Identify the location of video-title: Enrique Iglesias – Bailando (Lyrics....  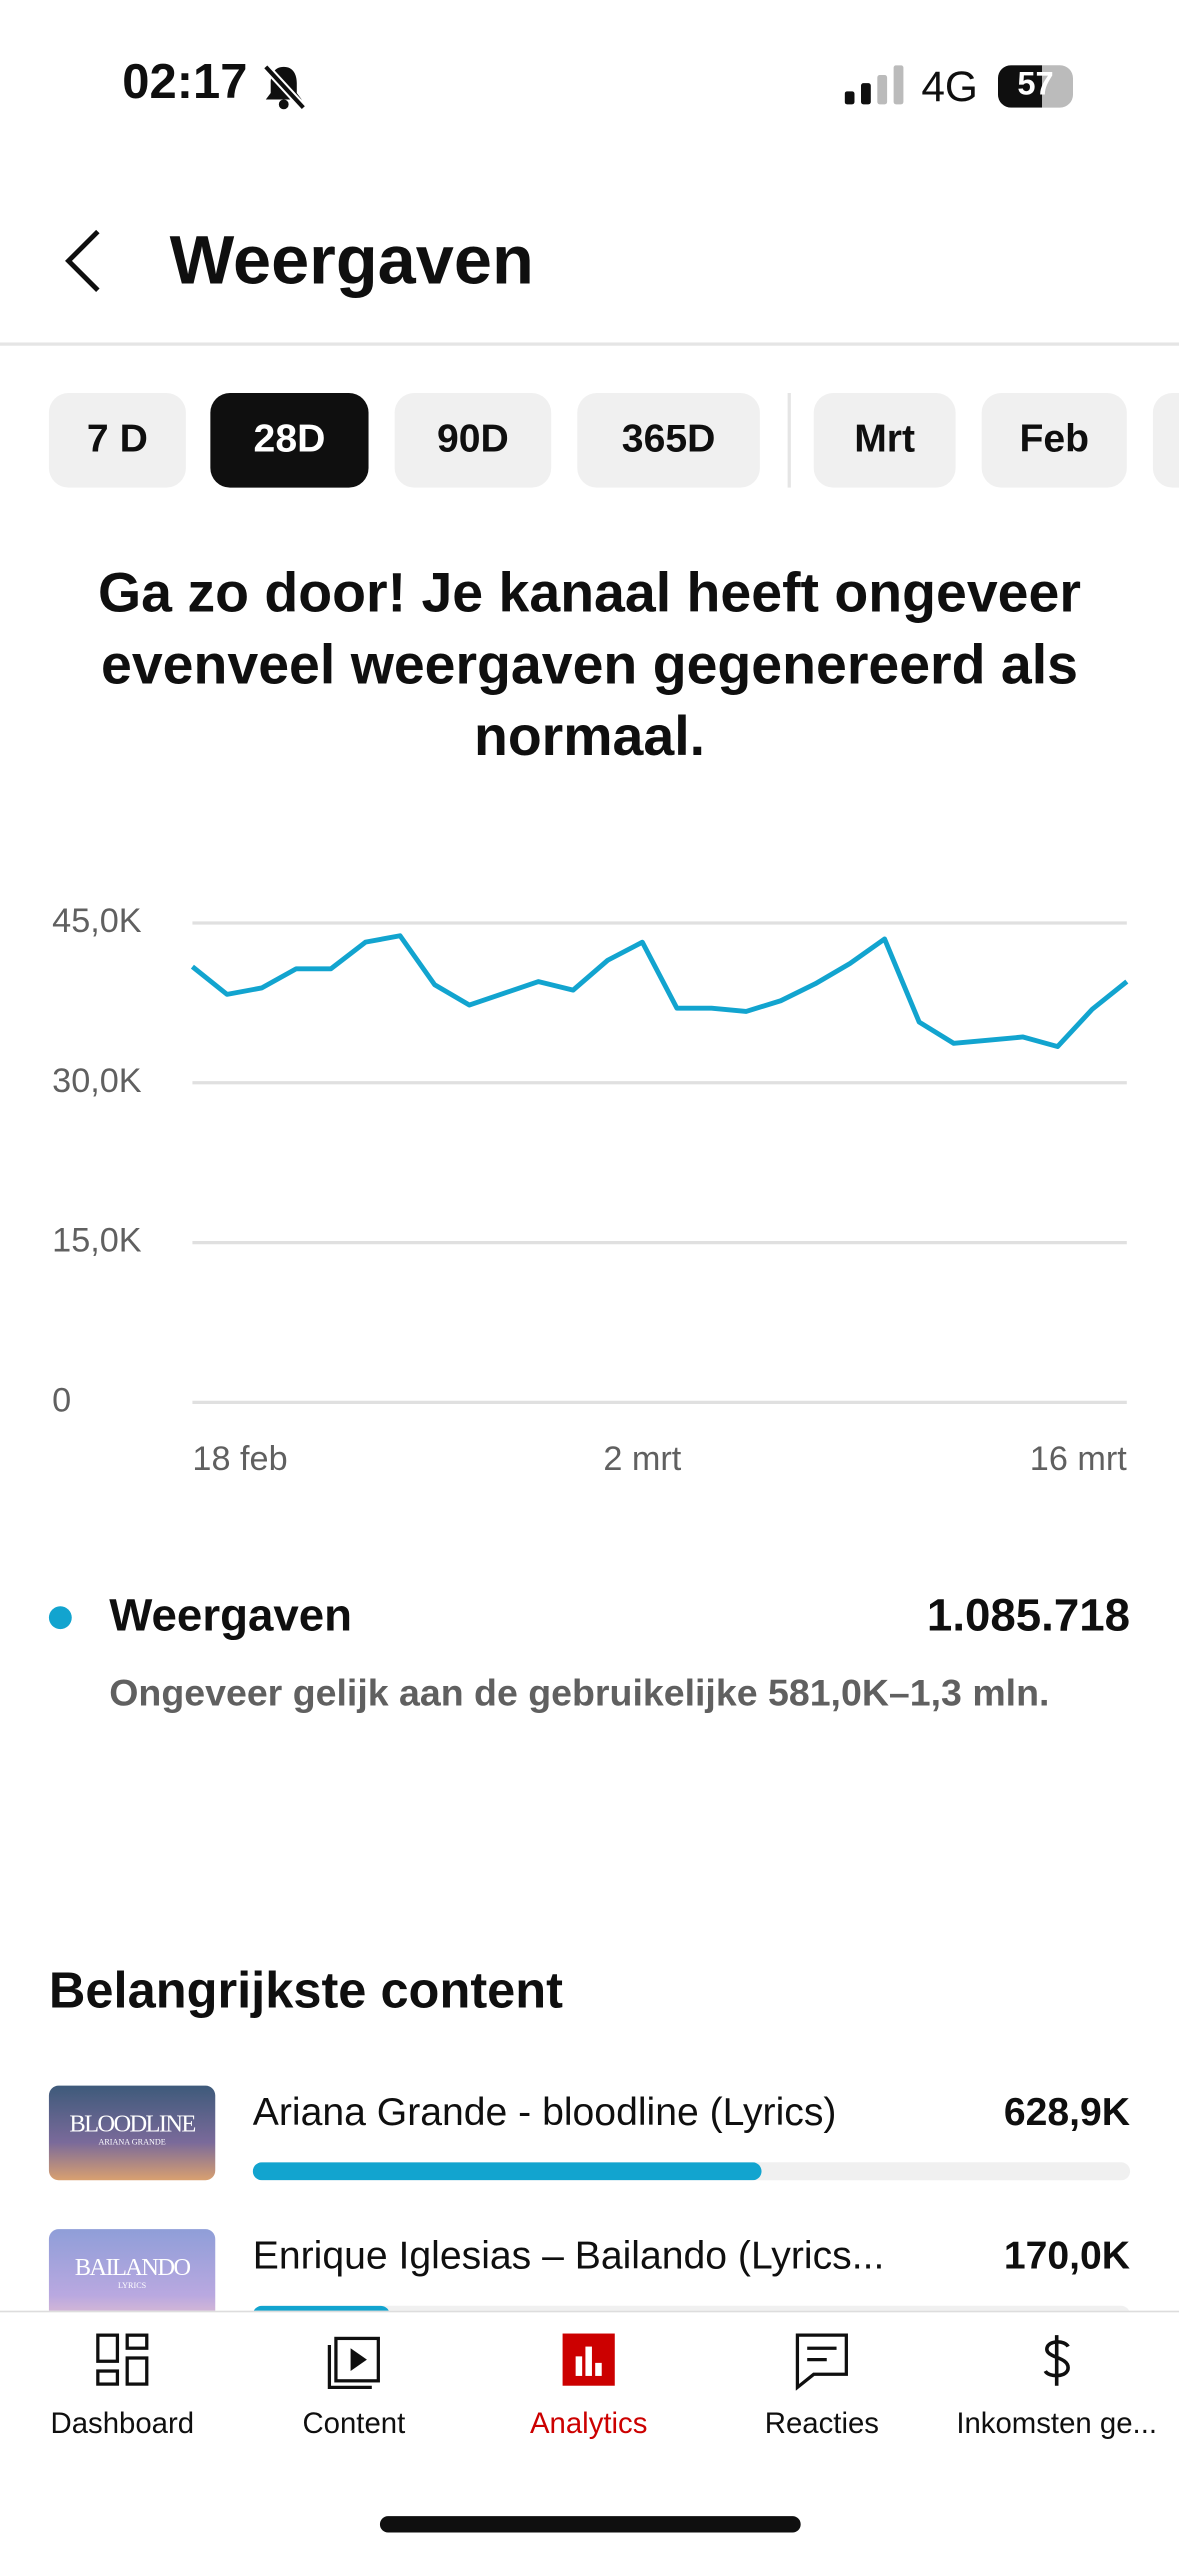
(568, 2256).